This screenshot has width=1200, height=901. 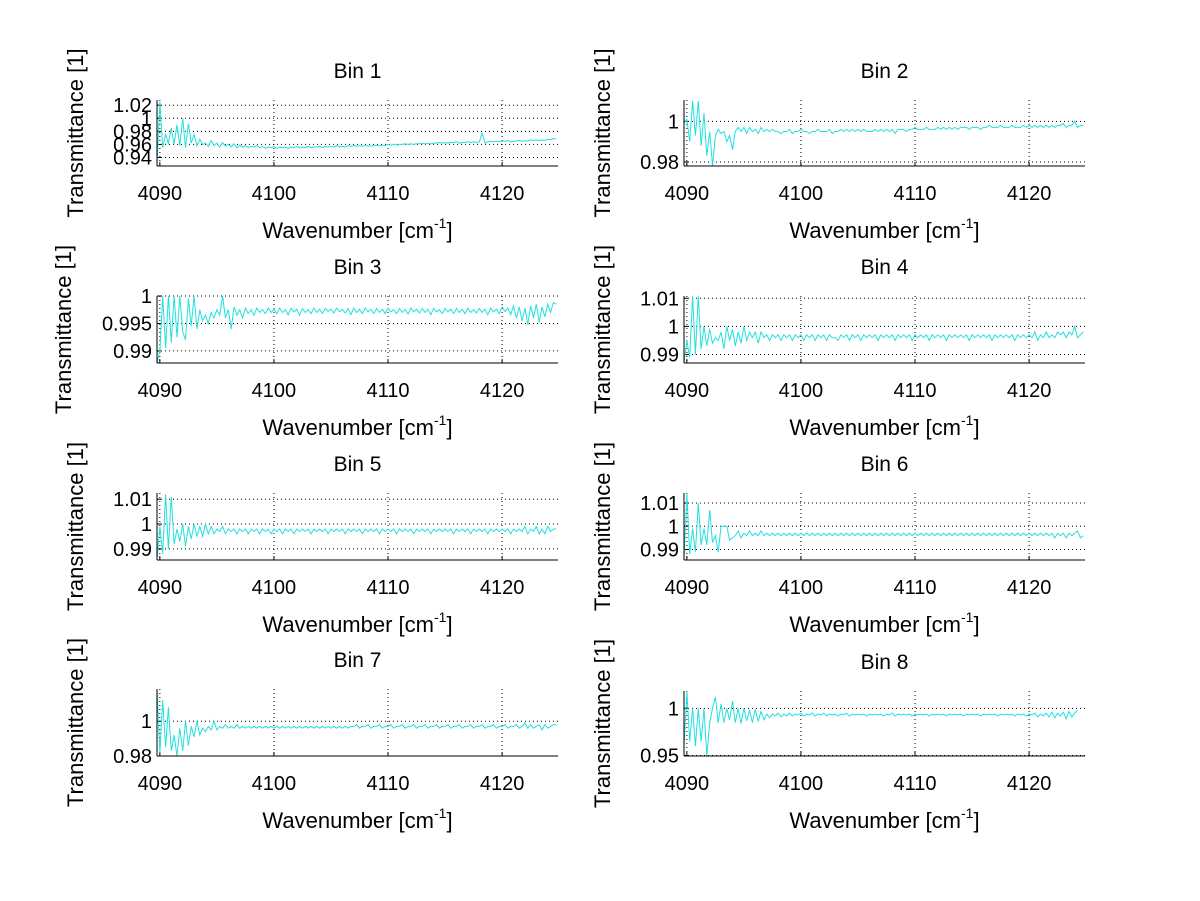 I want to click on y-tick-label: 1.02, so click(x=132, y=106).